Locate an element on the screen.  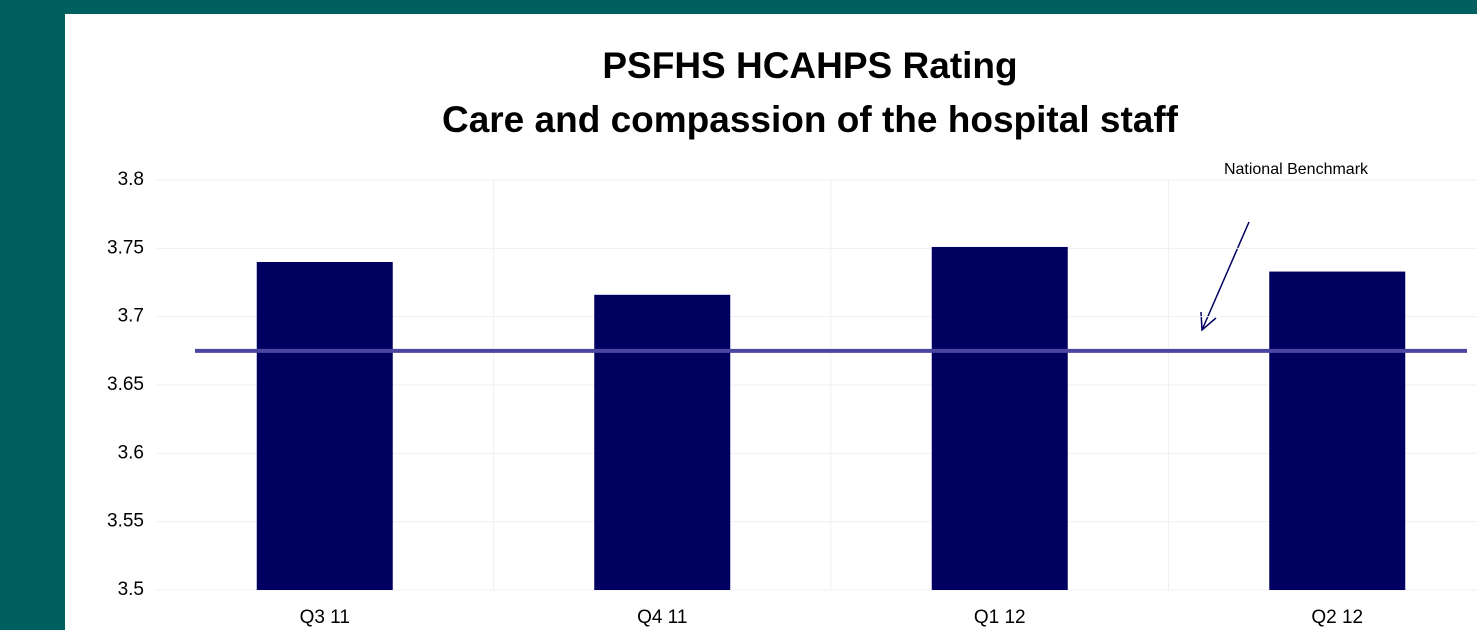
benchmark-arrow is located at coordinates (1225, 276).